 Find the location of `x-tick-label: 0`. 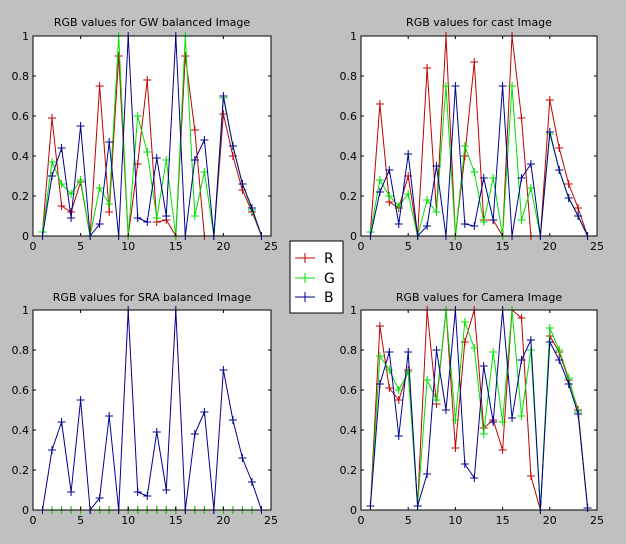

x-tick-label: 0 is located at coordinates (361, 520).